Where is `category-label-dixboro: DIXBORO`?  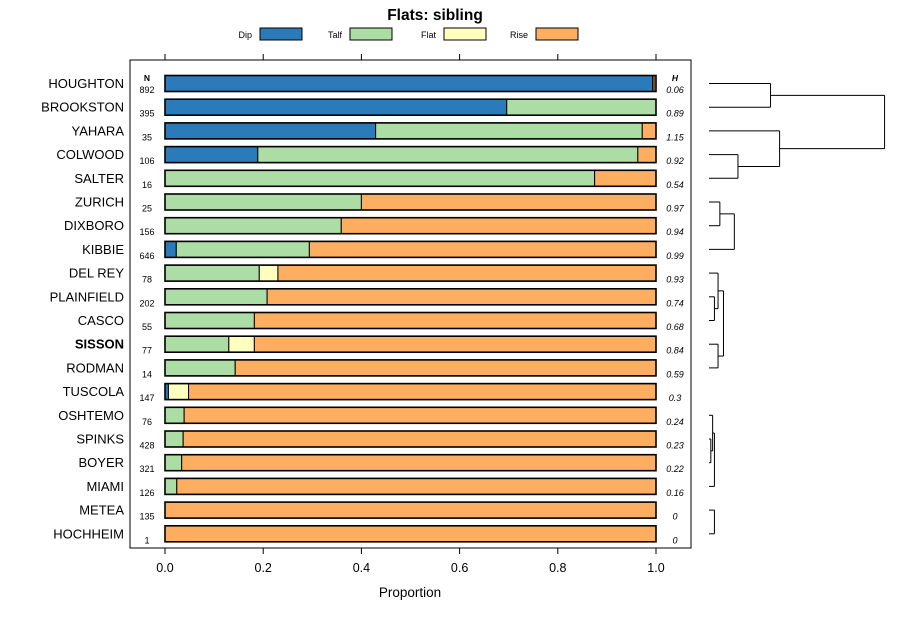 category-label-dixboro: DIXBORO is located at coordinates (94, 225).